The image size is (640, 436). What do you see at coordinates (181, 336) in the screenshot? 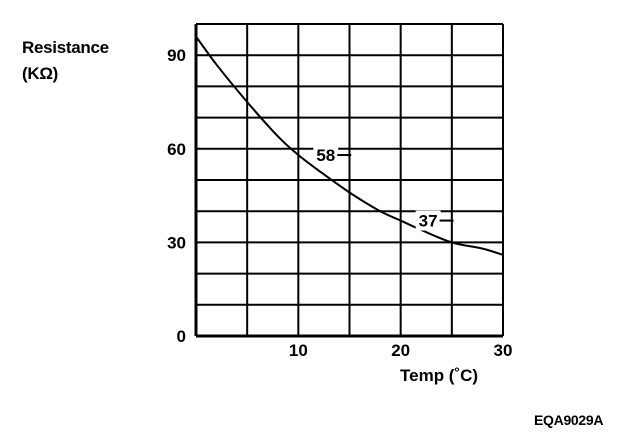
I see `y-tick-label: 0` at bounding box center [181, 336].